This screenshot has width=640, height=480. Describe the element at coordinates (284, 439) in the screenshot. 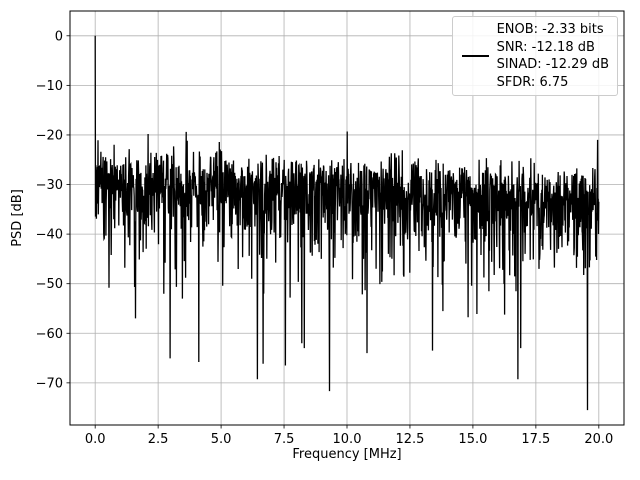

I see `x-tick-label: 7.5` at that location.